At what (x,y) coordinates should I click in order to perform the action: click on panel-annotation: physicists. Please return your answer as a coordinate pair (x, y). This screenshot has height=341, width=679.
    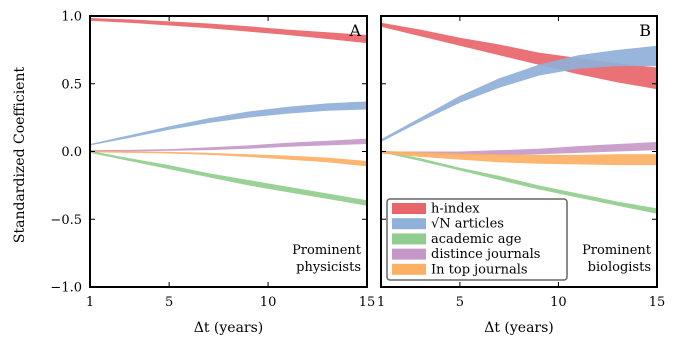
    Looking at the image, I should click on (328, 267).